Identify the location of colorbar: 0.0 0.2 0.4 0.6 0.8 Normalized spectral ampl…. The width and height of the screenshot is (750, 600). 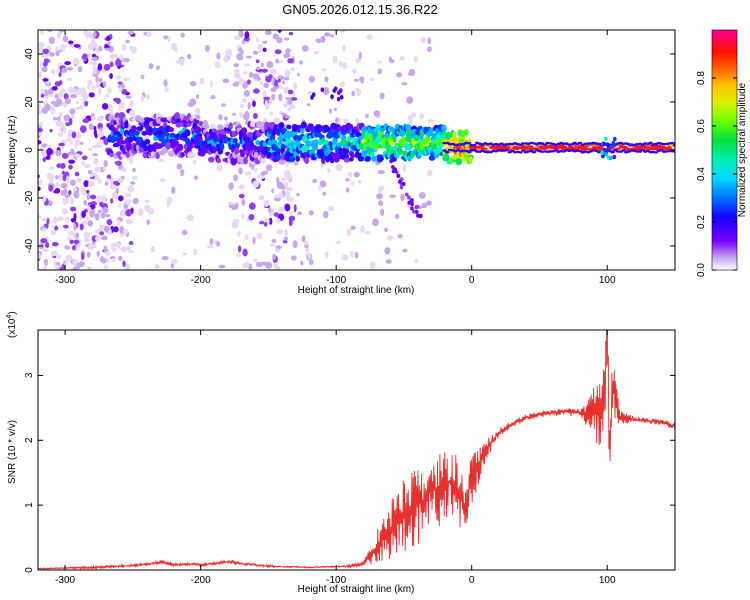
(722, 153).